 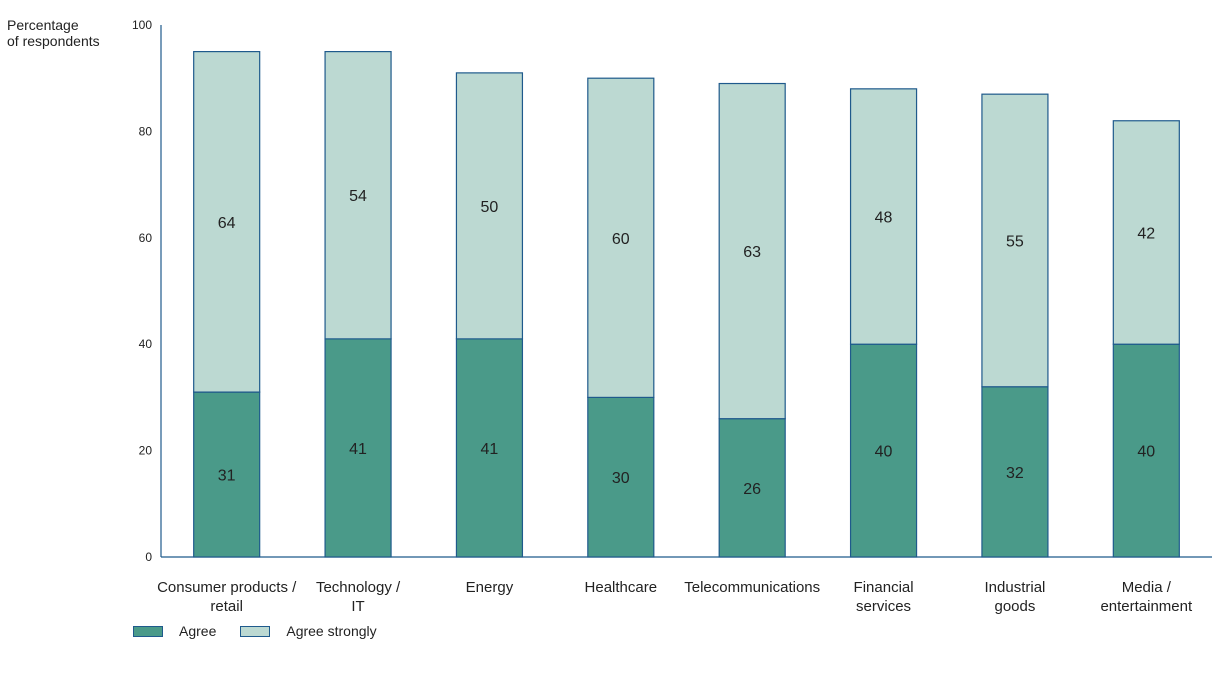 I want to click on data-label: 42, so click(x=1146, y=233).